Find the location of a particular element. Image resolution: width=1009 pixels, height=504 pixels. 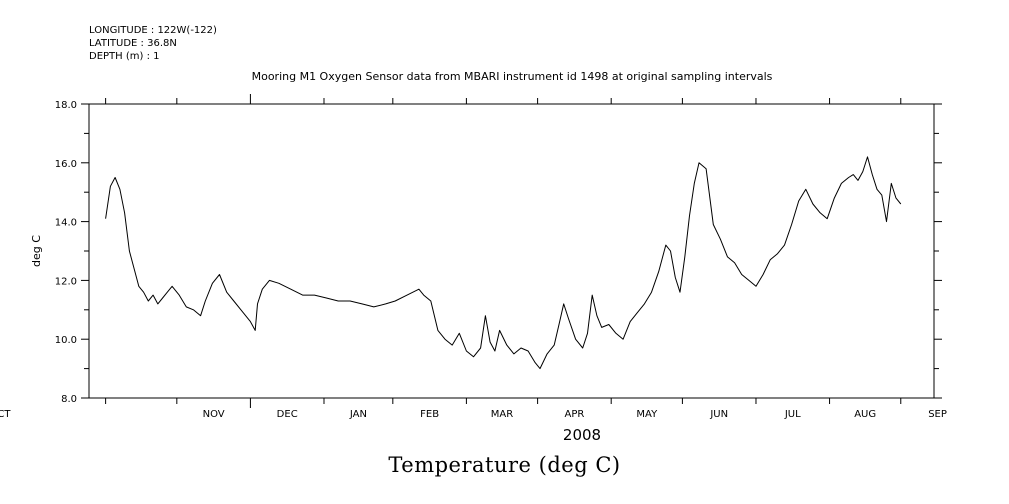

x-tick-label: JUL is located at coordinates (792, 414).